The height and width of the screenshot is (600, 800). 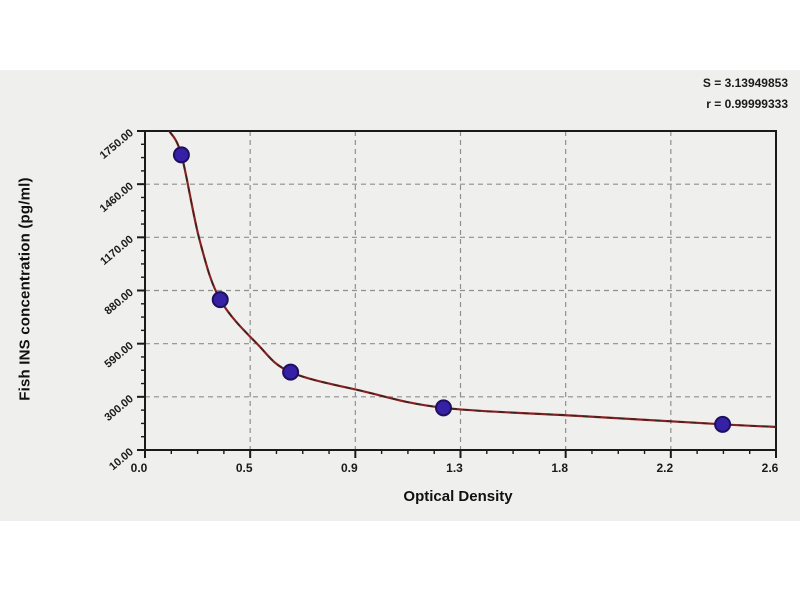 What do you see at coordinates (244, 468) in the screenshot?
I see `x-tick-label: 0.5` at bounding box center [244, 468].